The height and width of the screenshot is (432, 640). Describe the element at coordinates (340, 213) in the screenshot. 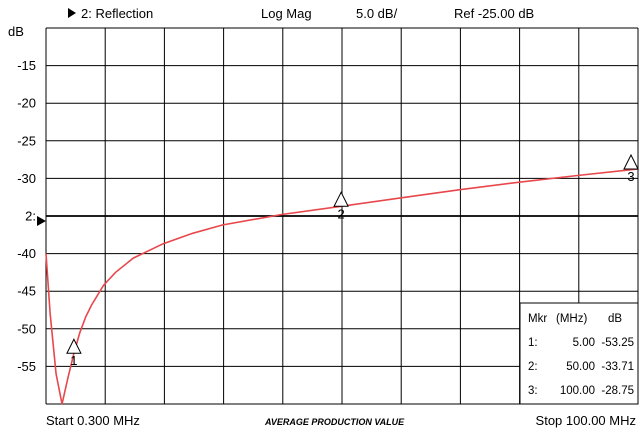

I see `marker-2-label: 2` at that location.